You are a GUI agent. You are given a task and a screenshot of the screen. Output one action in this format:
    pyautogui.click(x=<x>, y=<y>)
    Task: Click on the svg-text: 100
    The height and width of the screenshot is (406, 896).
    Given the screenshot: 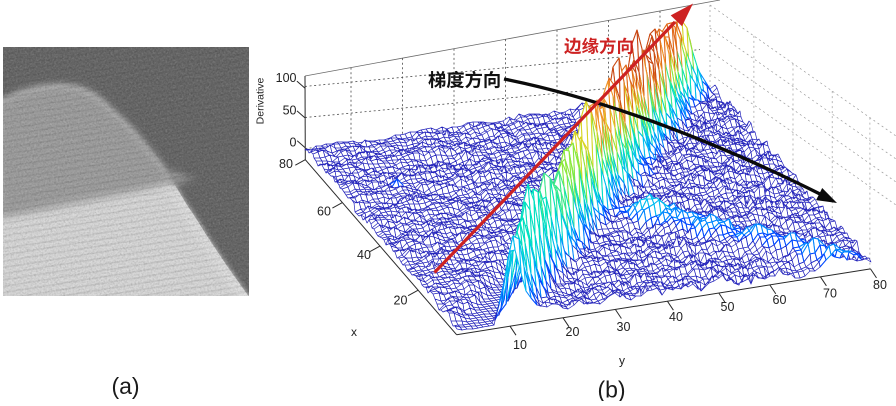 What is the action you would take?
    pyautogui.click(x=286, y=78)
    